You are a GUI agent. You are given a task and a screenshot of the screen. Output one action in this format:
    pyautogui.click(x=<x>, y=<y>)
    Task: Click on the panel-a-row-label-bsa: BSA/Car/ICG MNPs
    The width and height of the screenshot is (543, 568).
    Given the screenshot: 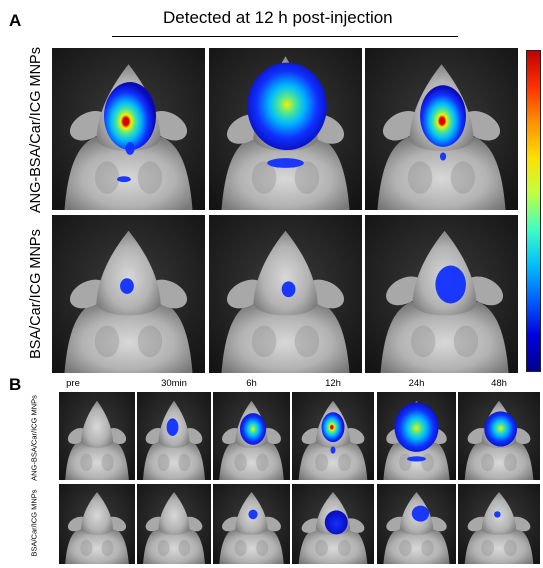 What is the action you would take?
    pyautogui.click(x=36, y=294)
    